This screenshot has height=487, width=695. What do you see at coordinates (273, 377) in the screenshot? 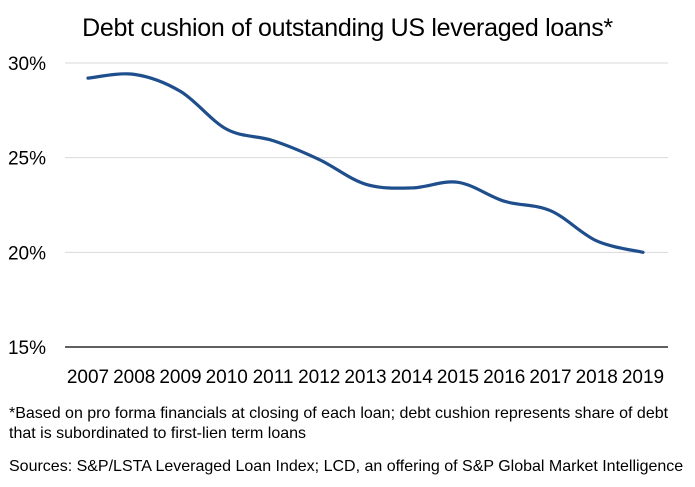
I see `x-tick-label: 2011` at bounding box center [273, 377].